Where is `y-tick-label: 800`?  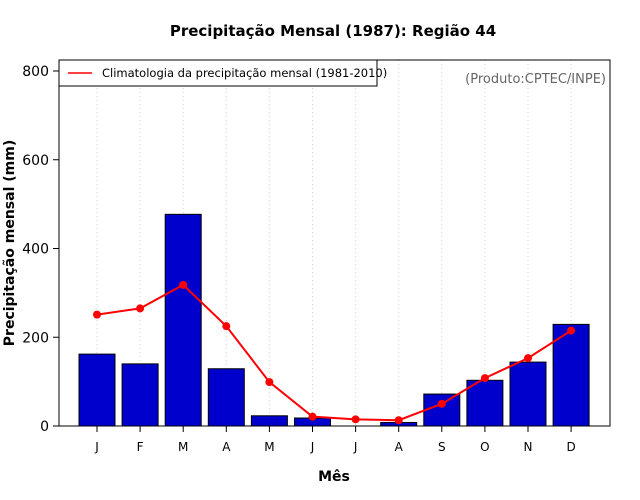 y-tick-label: 800 is located at coordinates (35, 72).